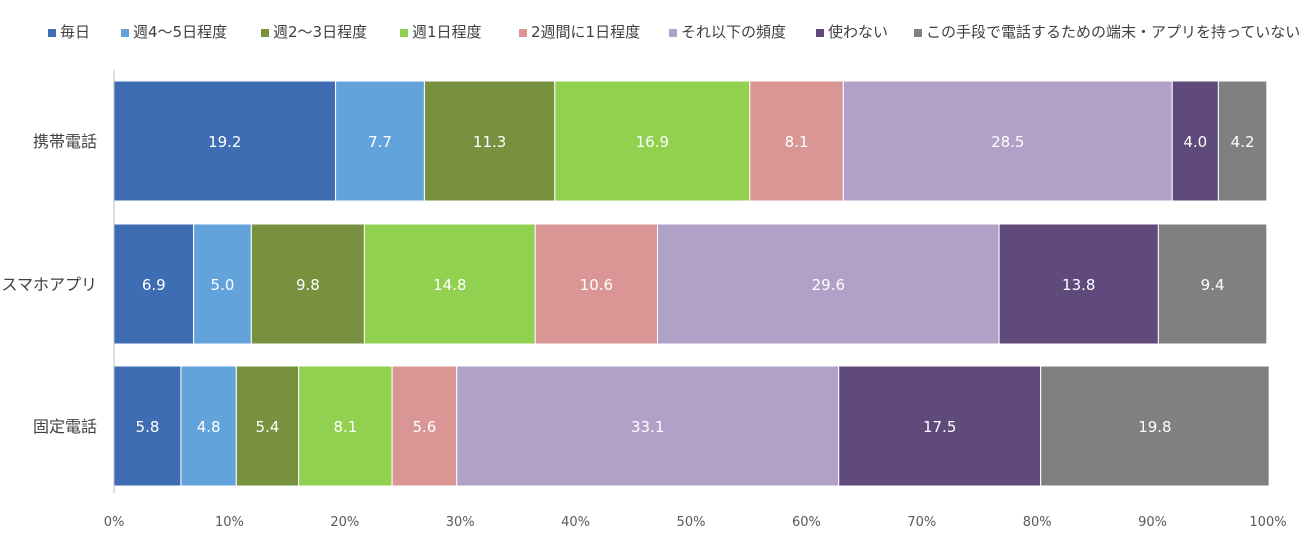 Image resolution: width=1310 pixels, height=545 pixels. What do you see at coordinates (114, 522) in the screenshot?
I see `x-tick-label: 0%` at bounding box center [114, 522].